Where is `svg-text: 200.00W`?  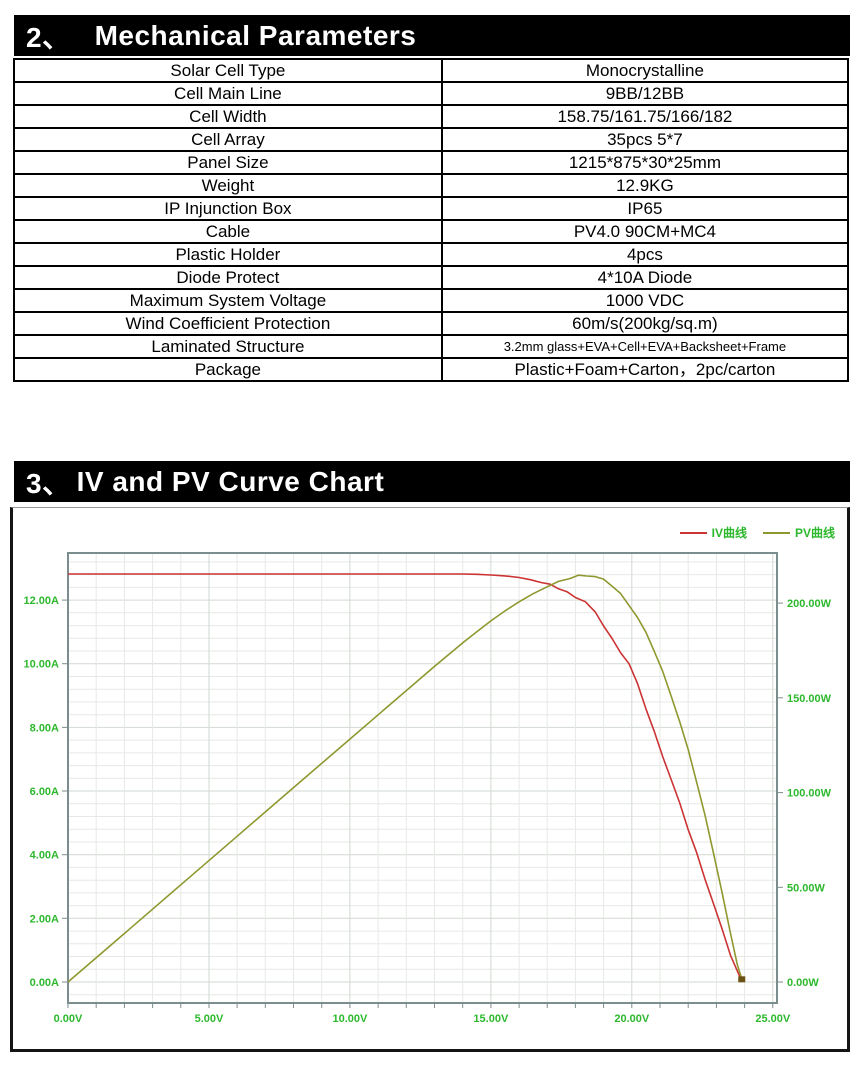
svg-text: 200.00W is located at coordinates (809, 604).